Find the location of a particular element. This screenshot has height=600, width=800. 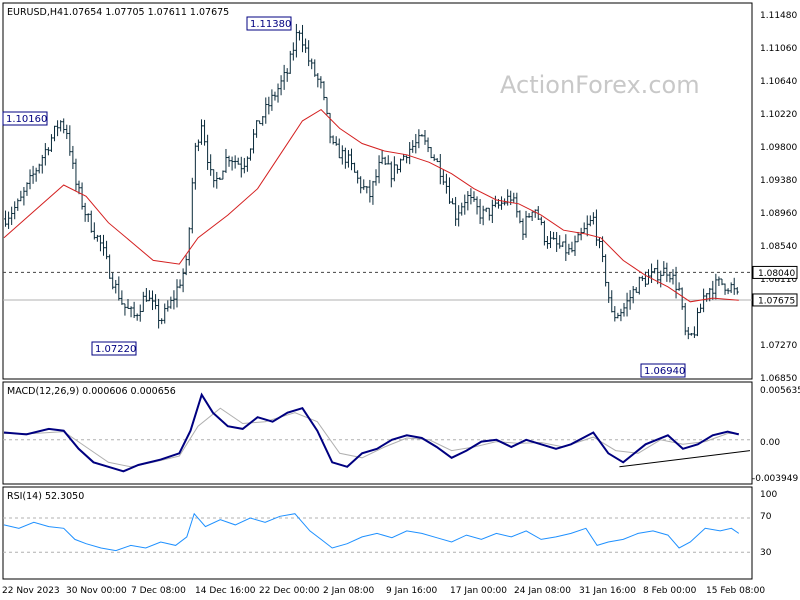

x-tick-8: 17 Jan 00:00 is located at coordinates (478, 591).